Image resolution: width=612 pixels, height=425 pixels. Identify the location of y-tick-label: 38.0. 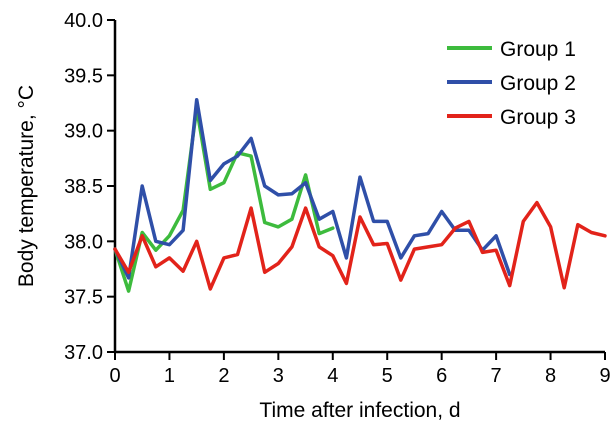
(83, 242).